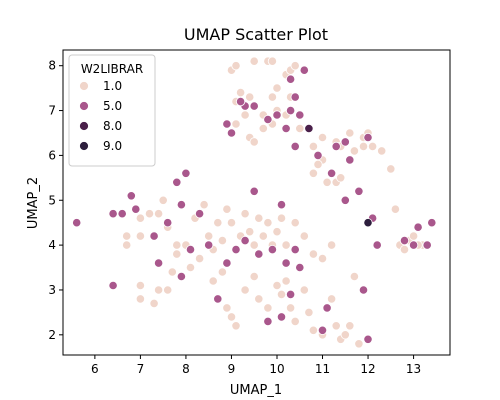  Describe the element at coordinates (52, 290) in the screenshot. I see `y-tick-label: 3` at that location.